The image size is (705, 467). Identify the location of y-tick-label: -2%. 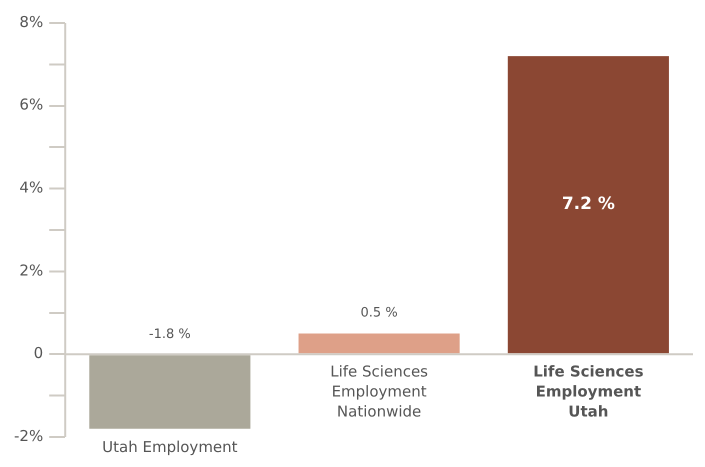
(29, 435).